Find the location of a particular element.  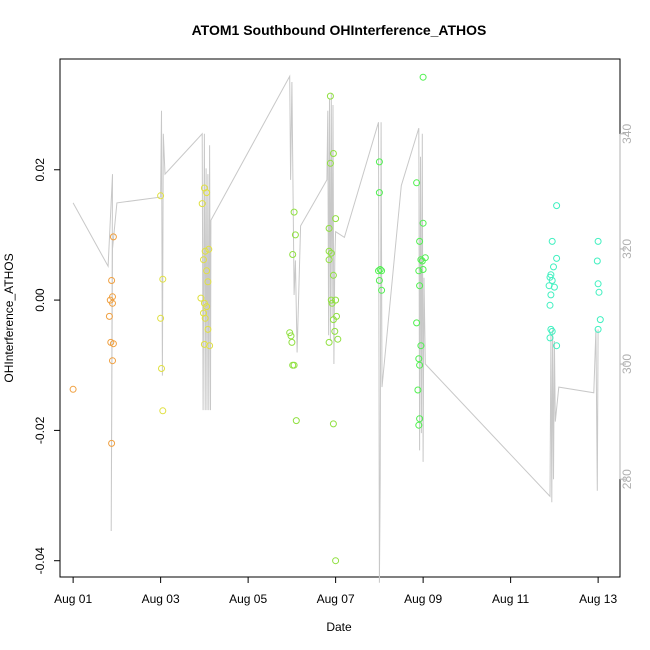

x-tick-label: Aug 05 is located at coordinates (248, 599).